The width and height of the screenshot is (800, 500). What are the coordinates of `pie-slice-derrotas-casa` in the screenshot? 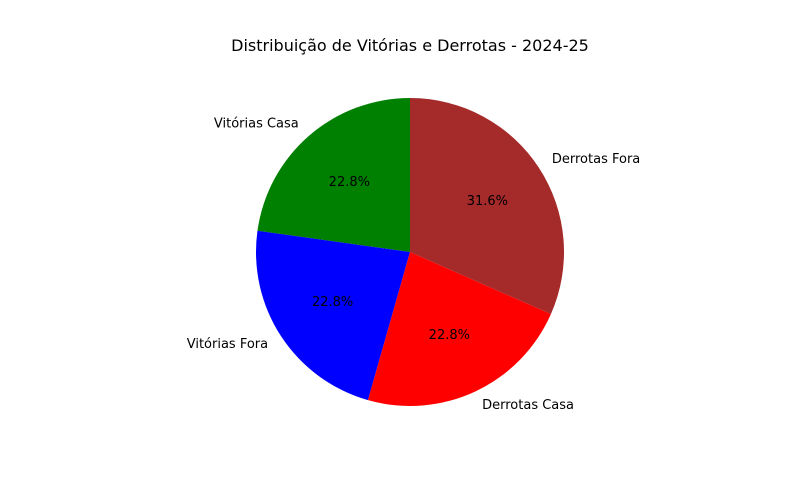 It's located at (459, 329).